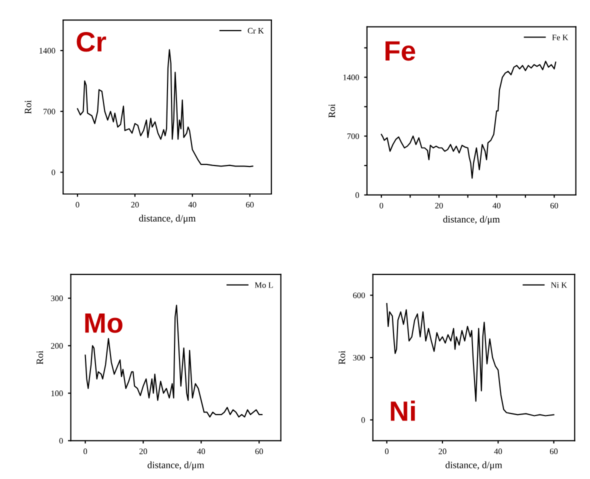  I want to click on legend-label: Fe K, so click(560, 37).